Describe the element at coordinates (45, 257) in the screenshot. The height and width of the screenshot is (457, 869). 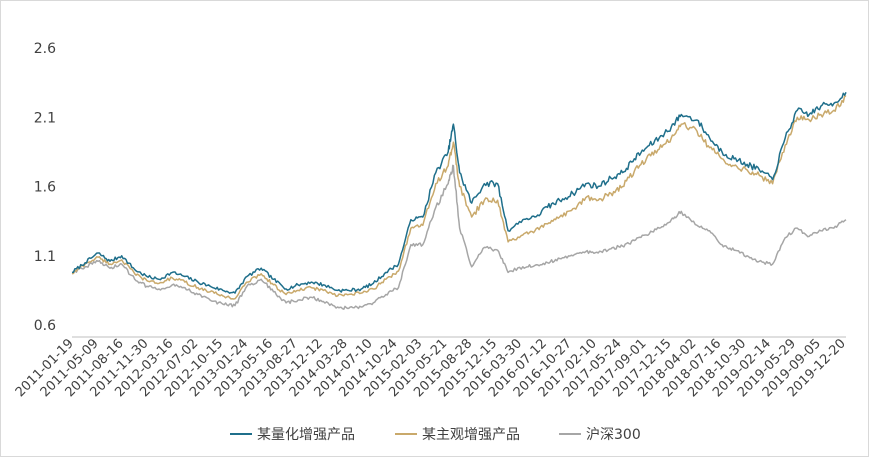
I see `y-tick-label: 1.1` at that location.